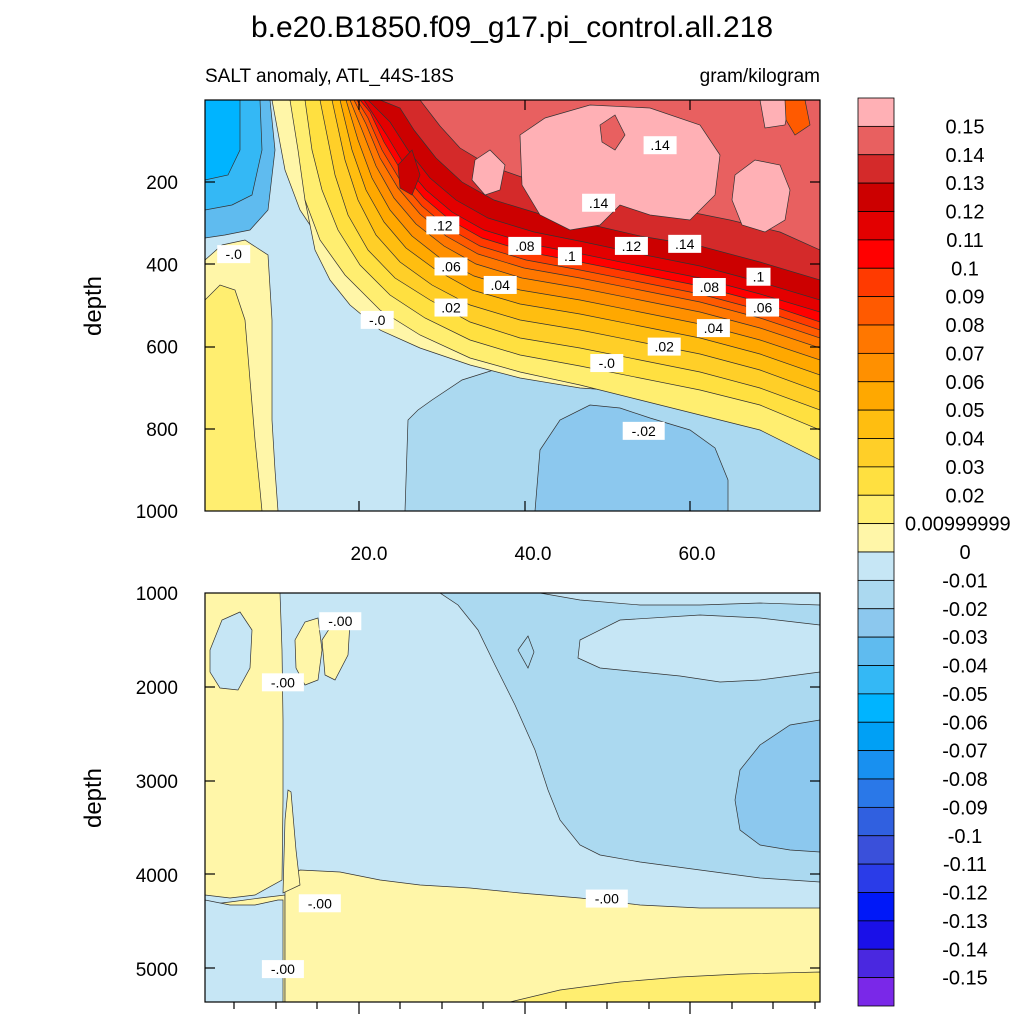 The width and height of the screenshot is (1024, 1024). Describe the element at coordinates (612, 132) in the screenshot. I see `upper-blob-red3` at that location.